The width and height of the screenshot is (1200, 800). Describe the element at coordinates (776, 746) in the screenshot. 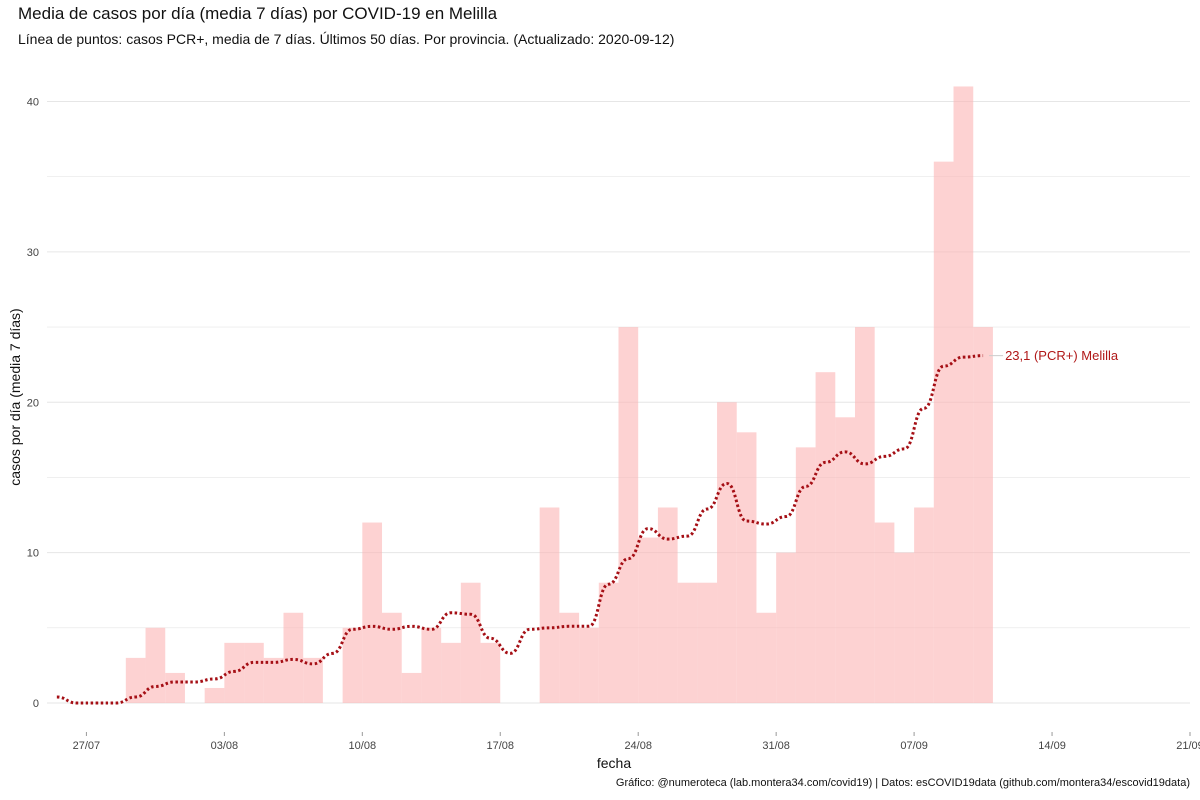

I see `x-tick-label: 31/08` at that location.